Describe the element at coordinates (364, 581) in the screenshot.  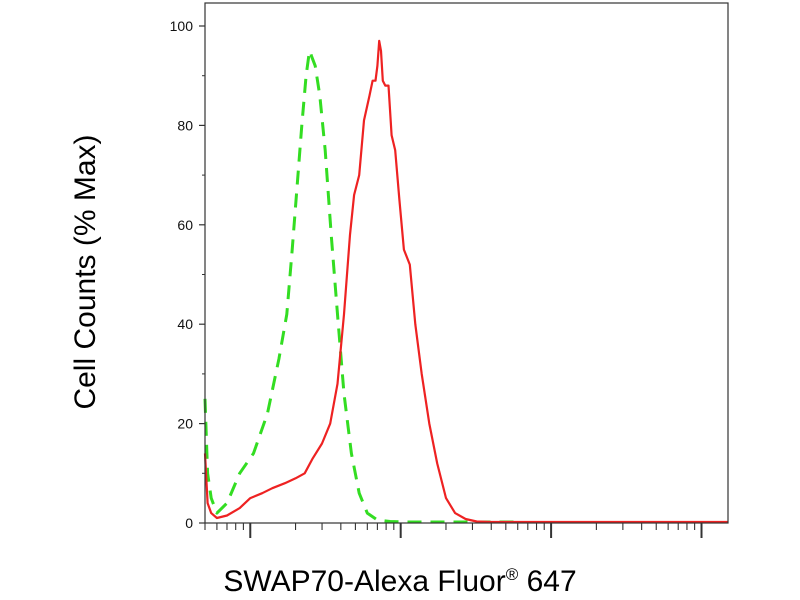
I see `x-axis-label-main: SWAP70-Alexa Fluor` at that location.